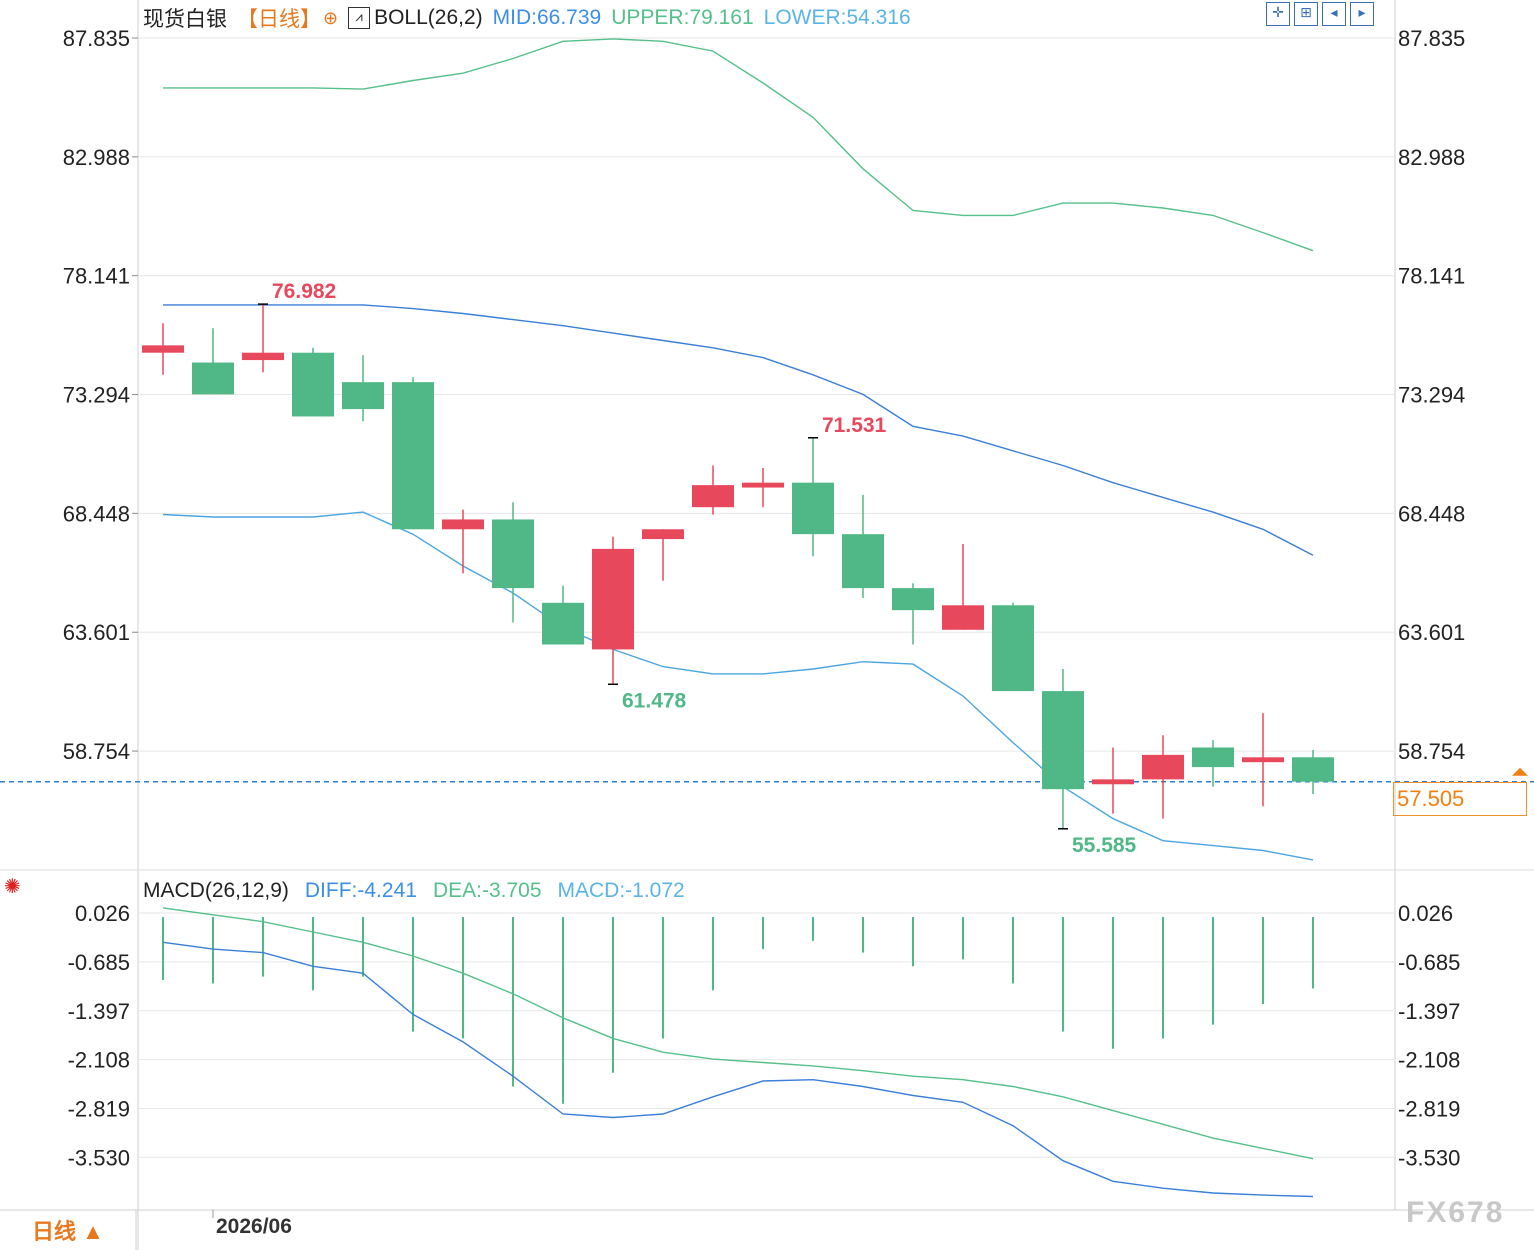 The width and height of the screenshot is (1534, 1250). Describe the element at coordinates (1455, 1212) in the screenshot. I see `watermark: FX678` at that location.